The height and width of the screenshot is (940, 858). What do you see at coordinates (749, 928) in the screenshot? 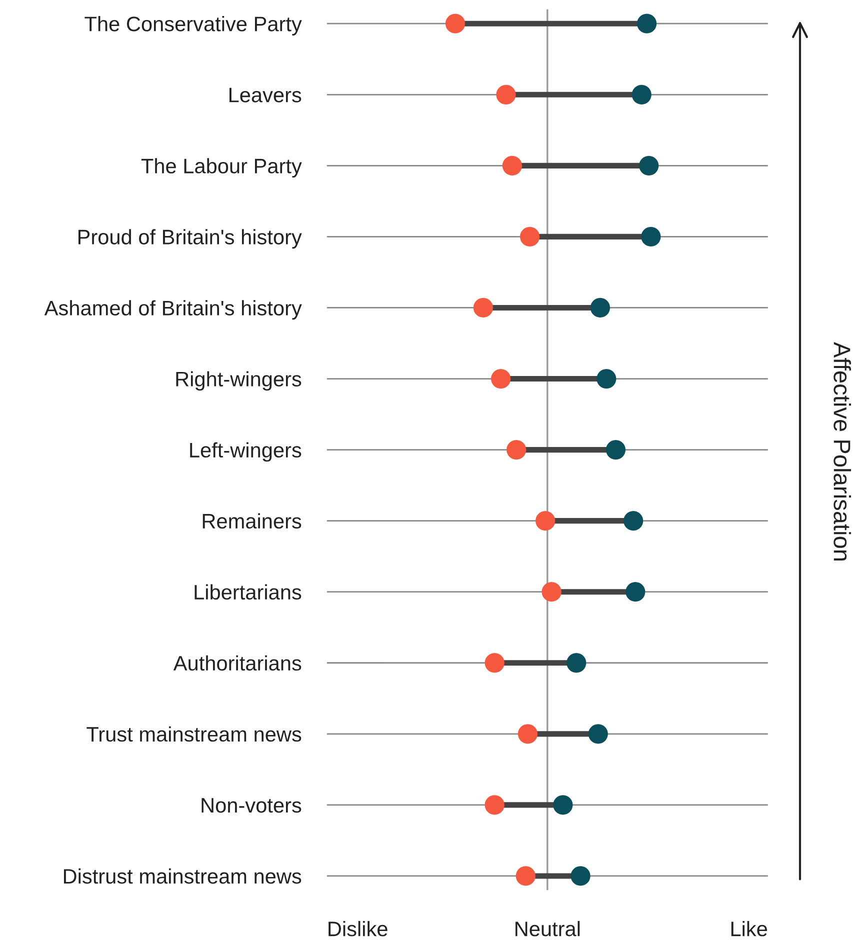
I see `text: Like` at bounding box center [749, 928].